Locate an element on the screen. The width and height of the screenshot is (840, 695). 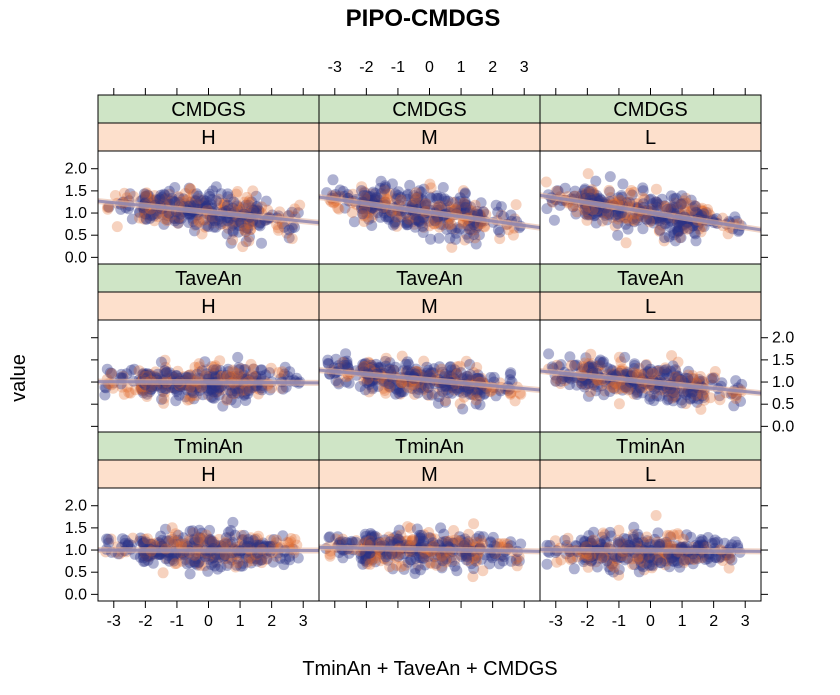
x-tick-label: -1 is located at coordinates (619, 621).